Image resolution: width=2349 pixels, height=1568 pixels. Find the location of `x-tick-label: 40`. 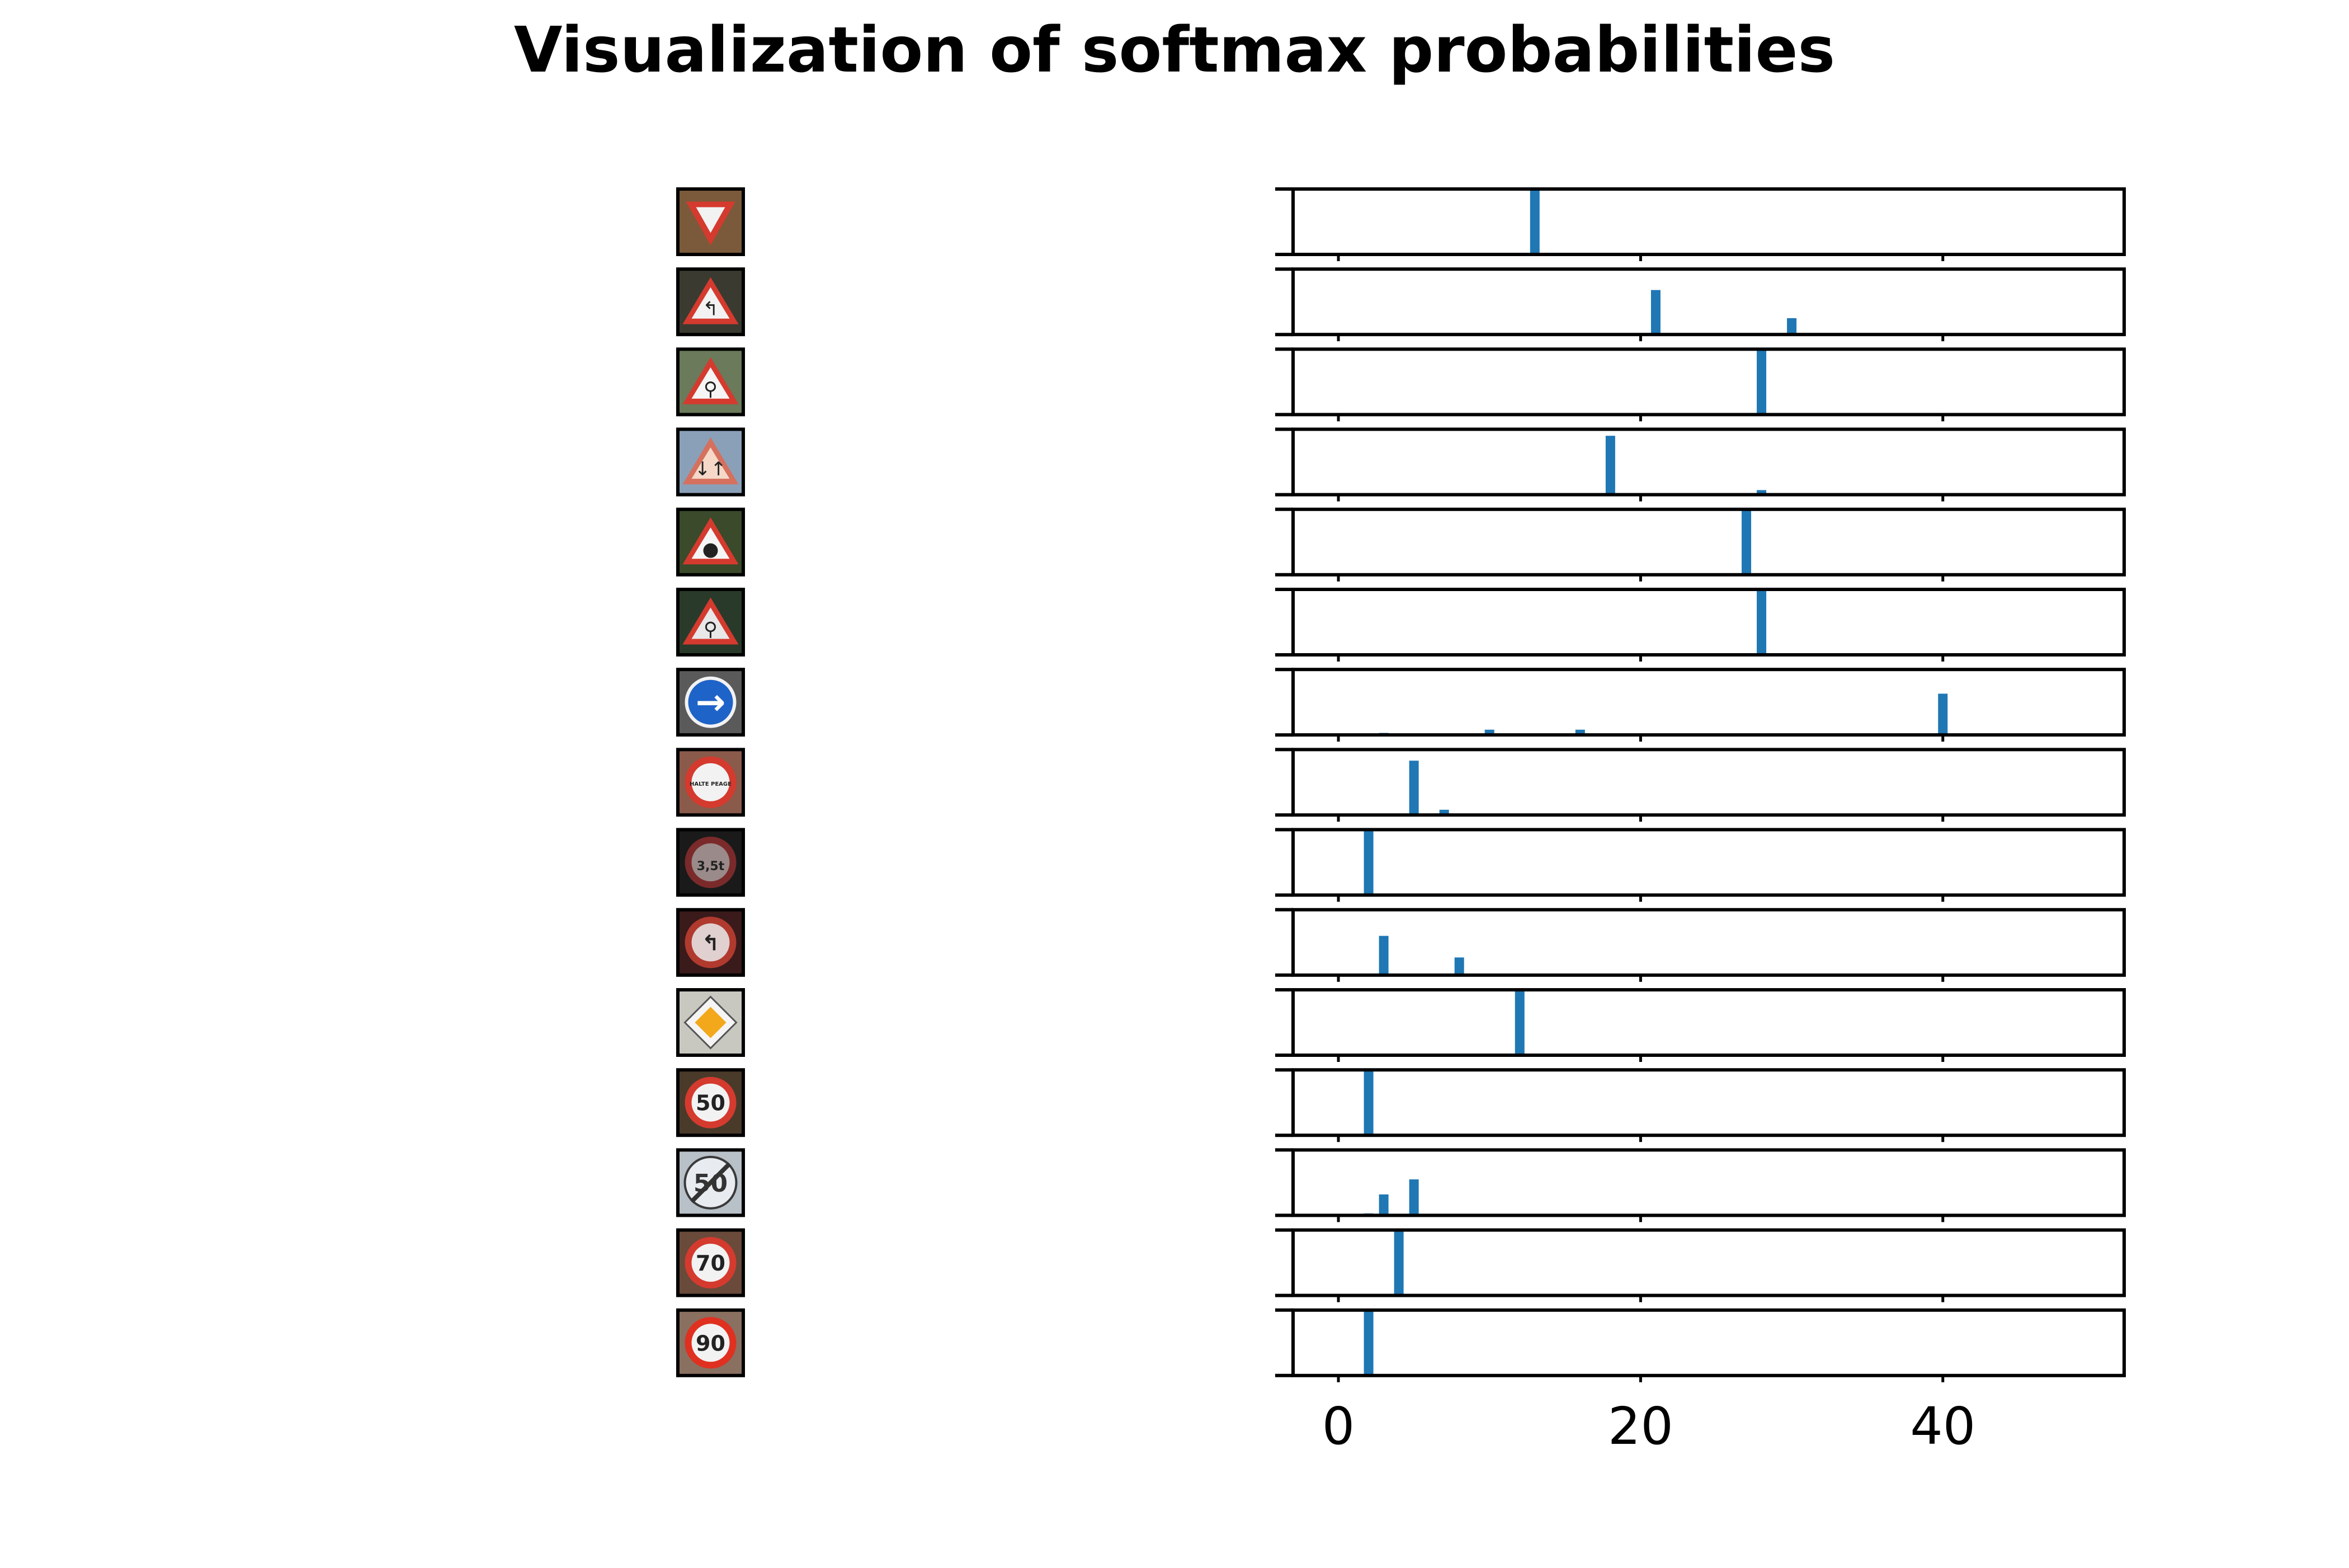

x-tick-label: 40 is located at coordinates (1942, 1426).